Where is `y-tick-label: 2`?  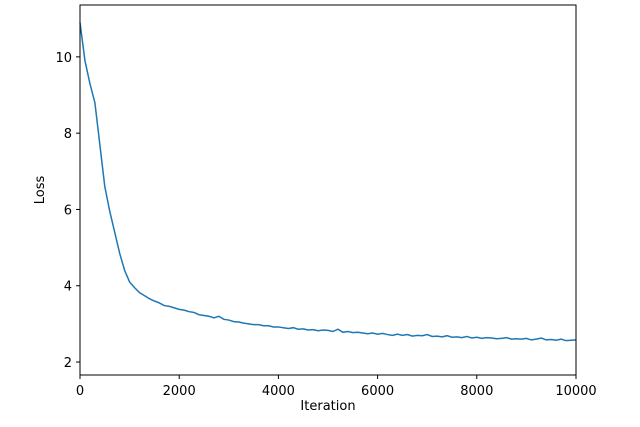 y-tick-label: 2 is located at coordinates (68, 363).